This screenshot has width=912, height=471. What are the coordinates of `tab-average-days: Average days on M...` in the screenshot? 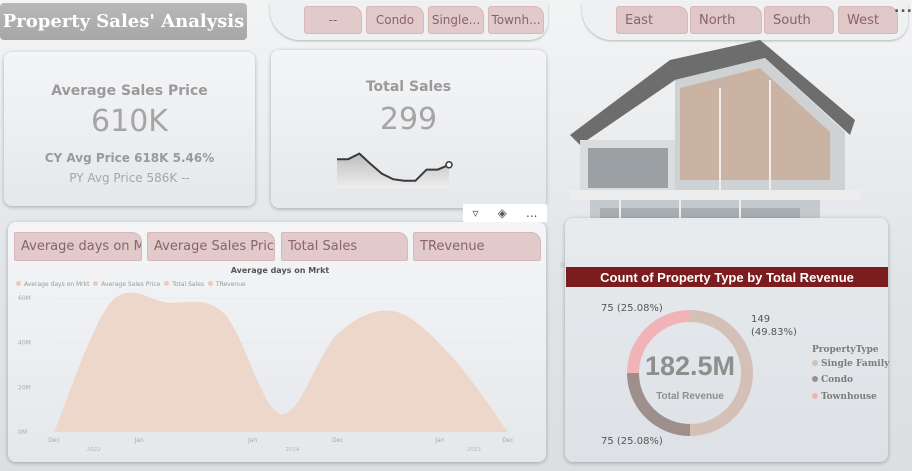 It's located at (78, 246).